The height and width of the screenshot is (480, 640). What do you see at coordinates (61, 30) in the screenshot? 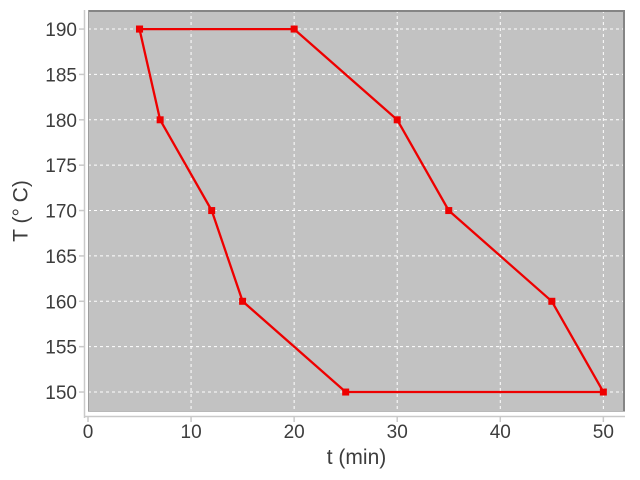
I see `y-tick-label: 190` at bounding box center [61, 30].